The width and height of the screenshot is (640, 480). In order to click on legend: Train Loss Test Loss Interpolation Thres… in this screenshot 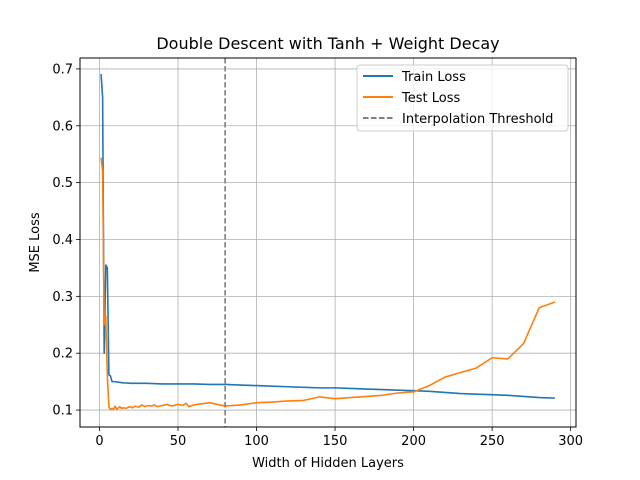, I will do `click(462, 98)`.